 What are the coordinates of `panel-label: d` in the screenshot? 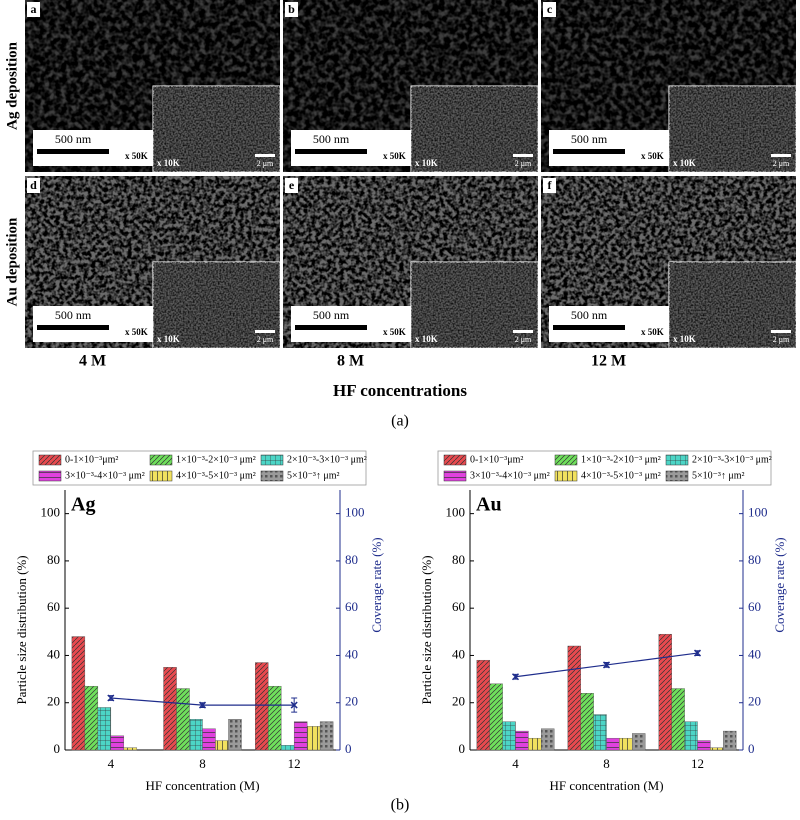 It's located at (33, 185).